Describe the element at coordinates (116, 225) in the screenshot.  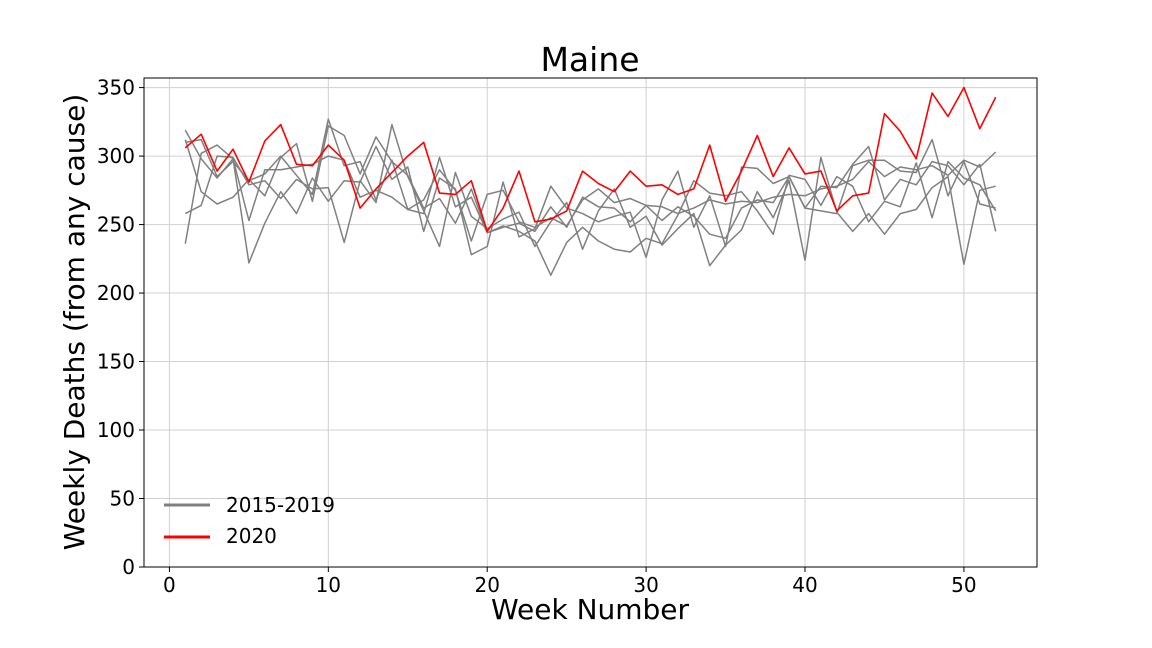
I see `y-tick-label: 250` at that location.